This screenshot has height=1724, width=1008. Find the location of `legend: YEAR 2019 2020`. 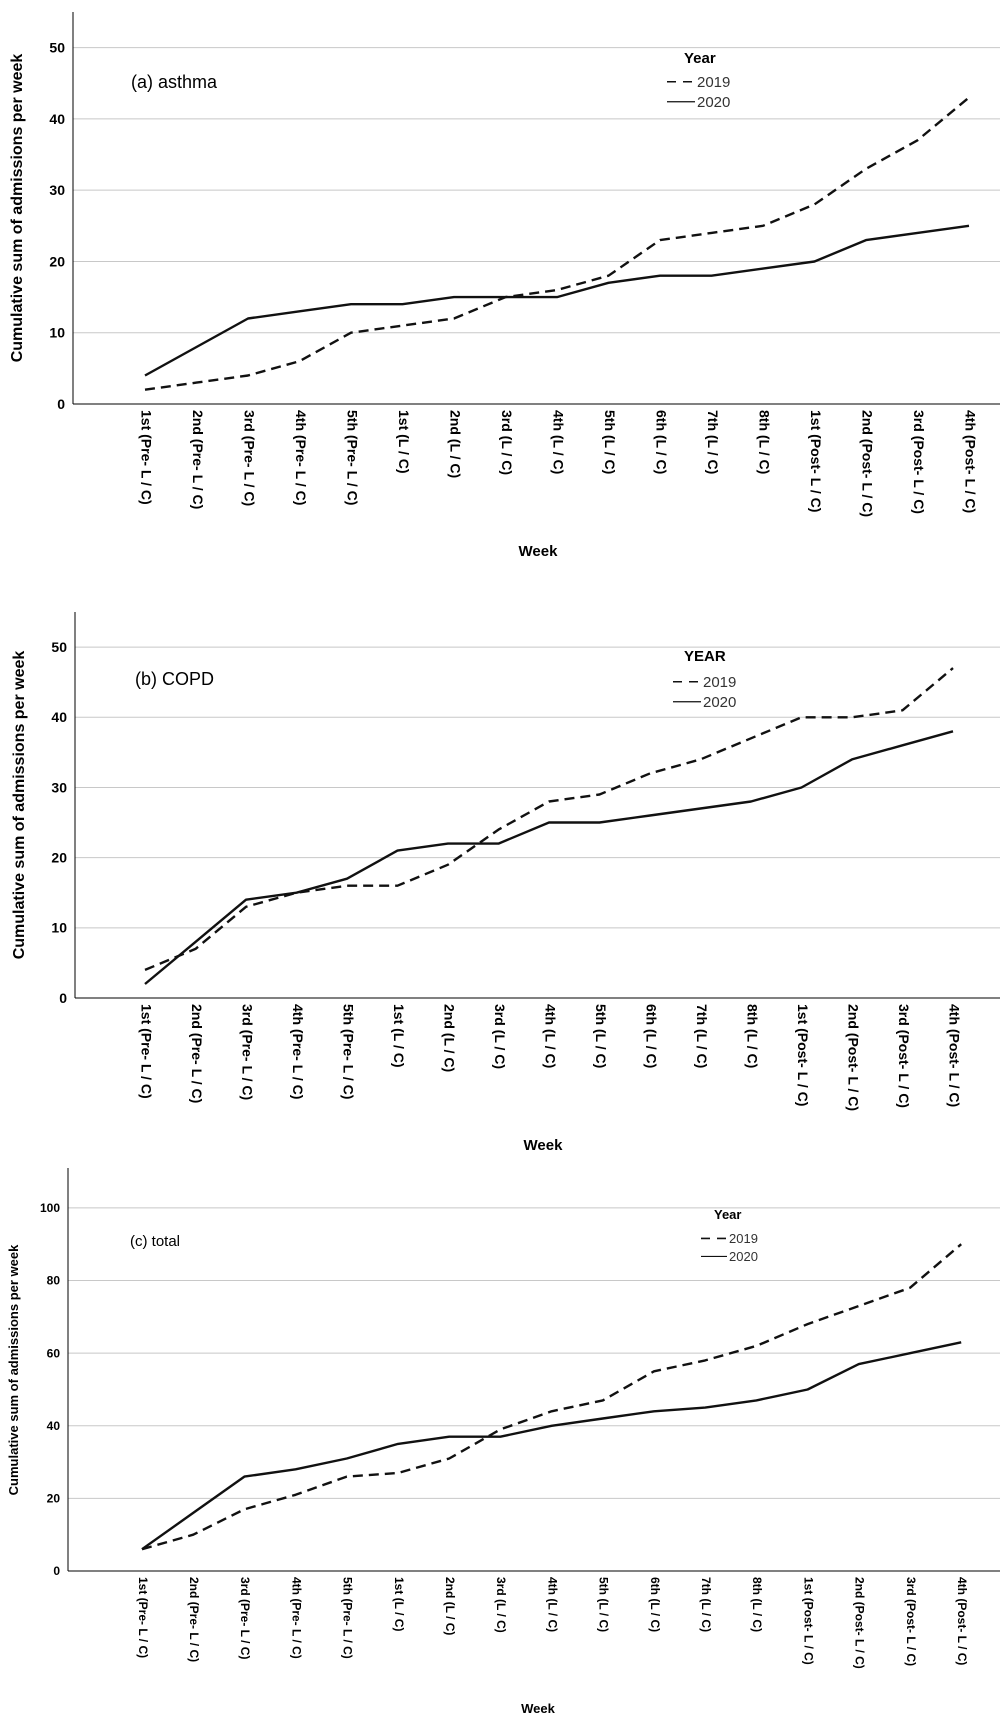

legend: YEAR 2019 2020 is located at coordinates (704, 679).